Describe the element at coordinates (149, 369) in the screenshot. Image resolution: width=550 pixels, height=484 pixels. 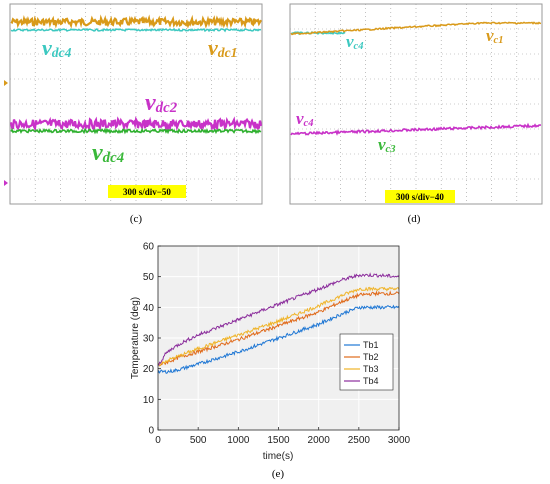
I see `chart-y-tick-label: 20` at that location.